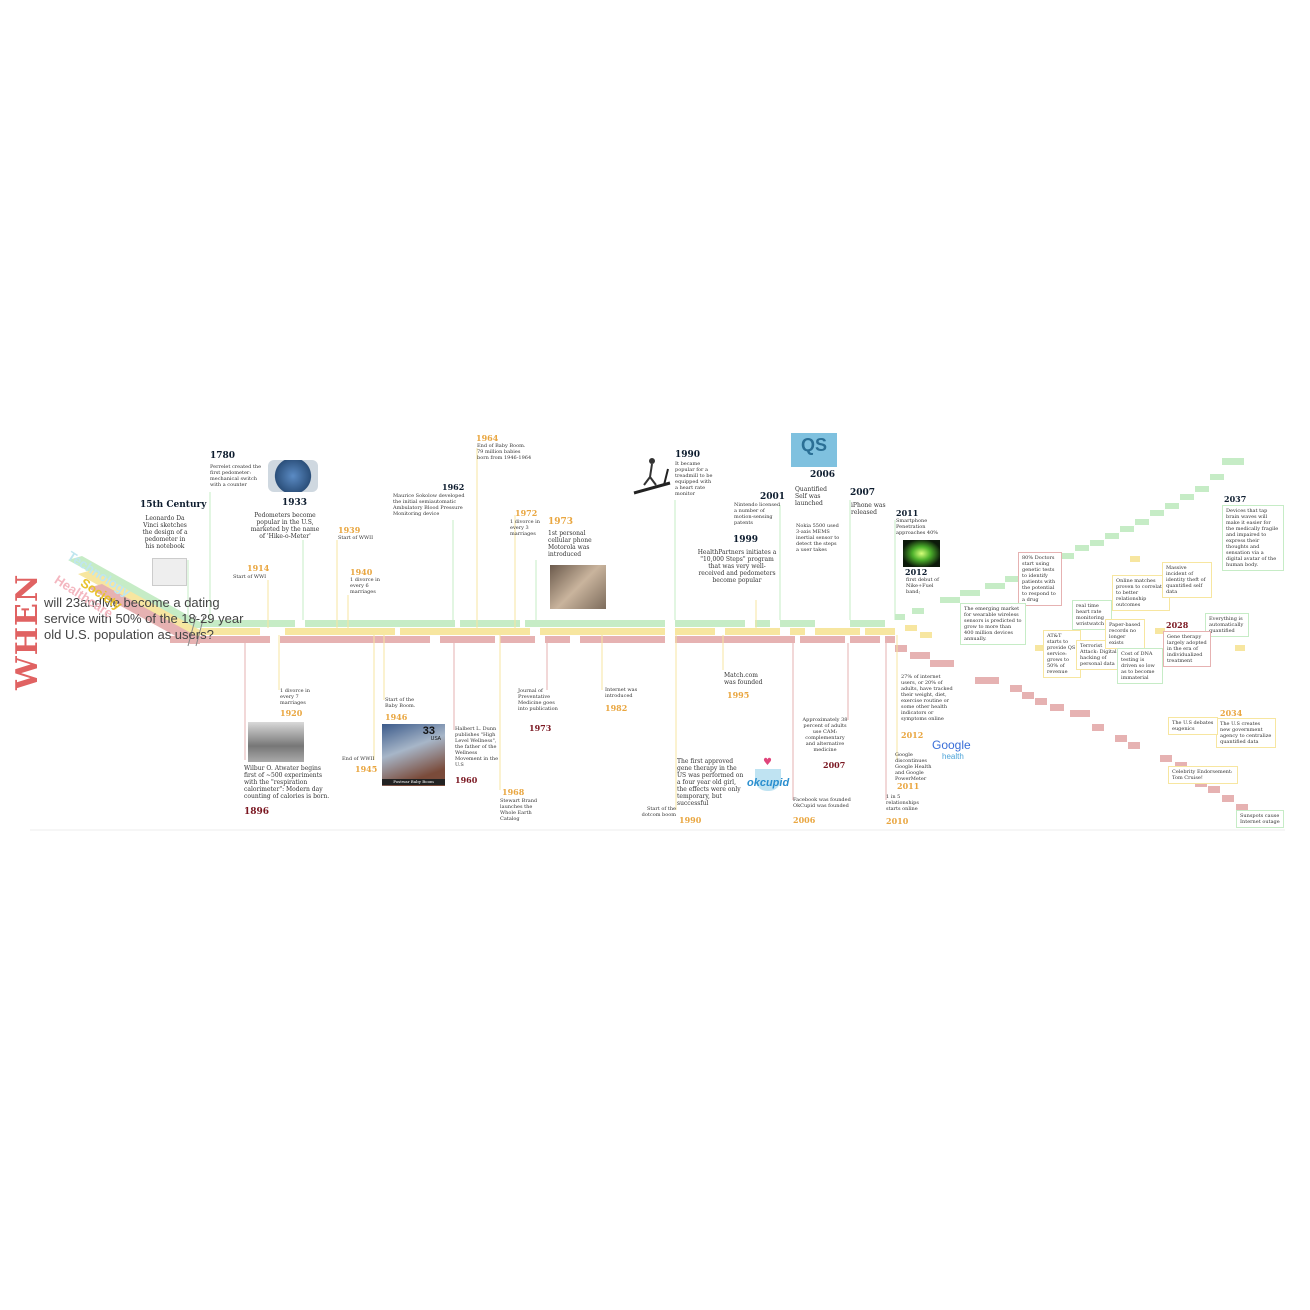 The width and height of the screenshot is (1310, 1310). I want to click on event-text: 1 divorce in every 7 marriages, so click(295, 697).